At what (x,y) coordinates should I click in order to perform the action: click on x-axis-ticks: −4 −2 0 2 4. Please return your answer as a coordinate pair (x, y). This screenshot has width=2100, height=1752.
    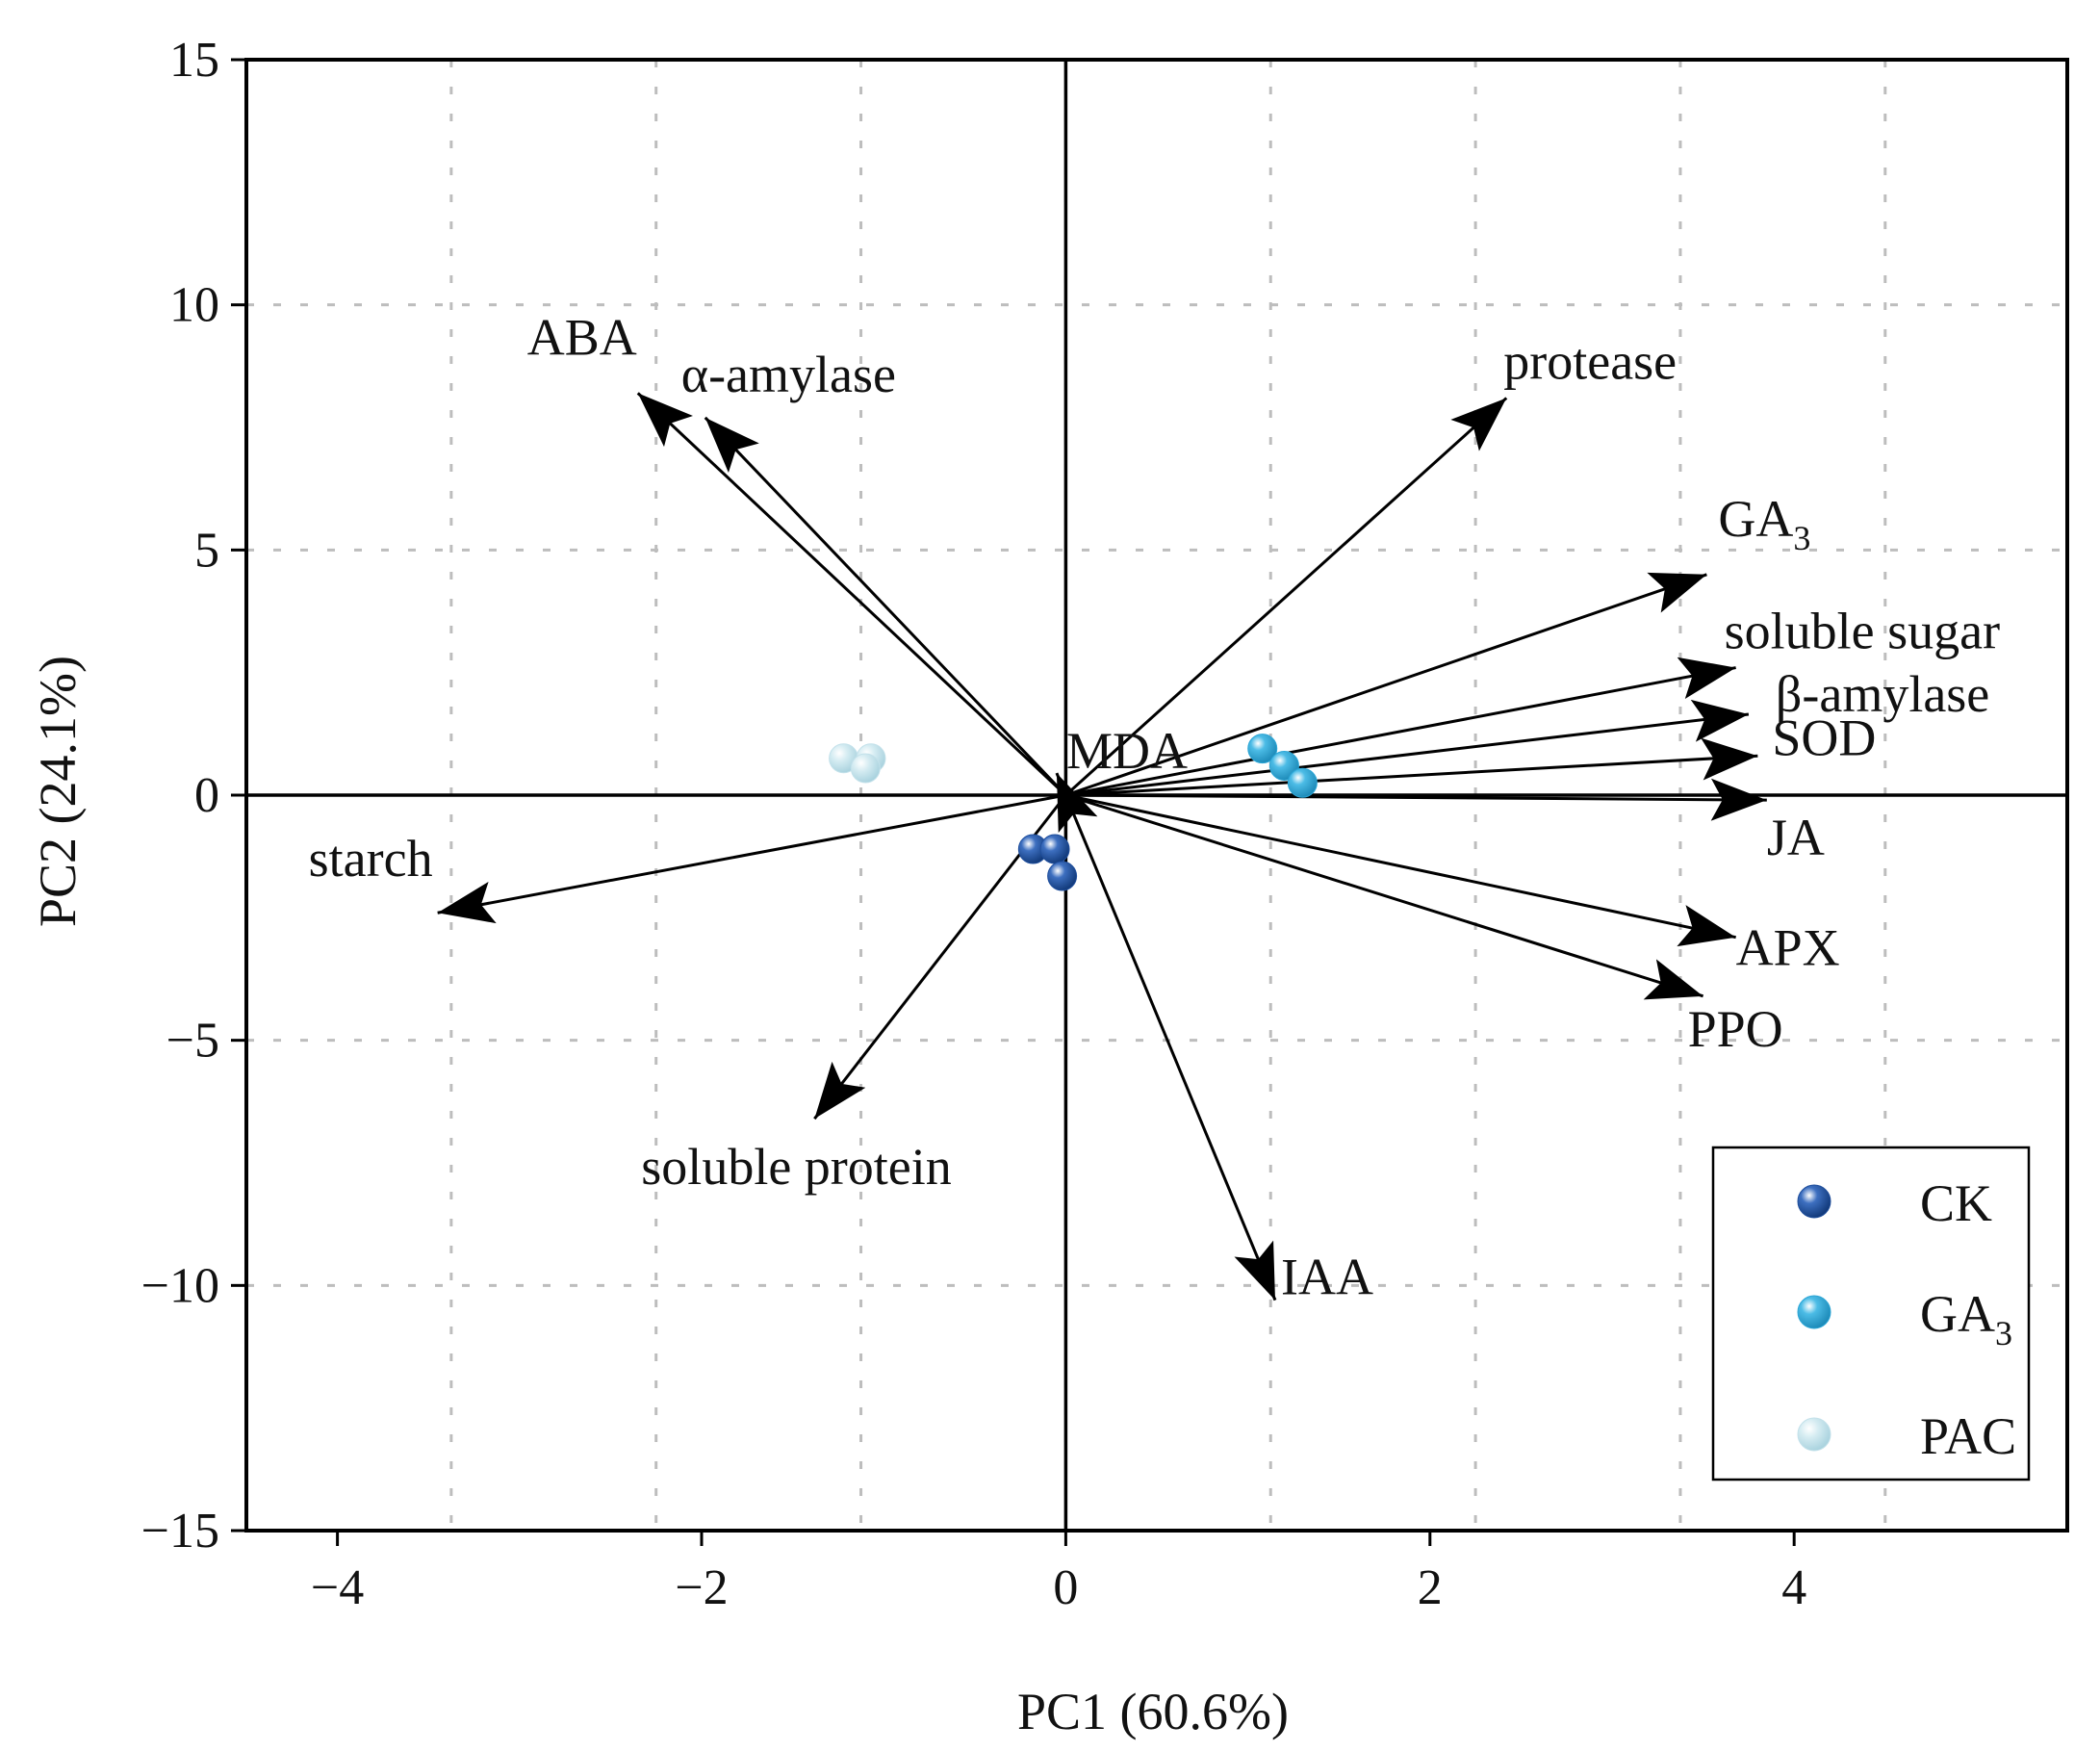
    Looking at the image, I should click on (1058, 1573).